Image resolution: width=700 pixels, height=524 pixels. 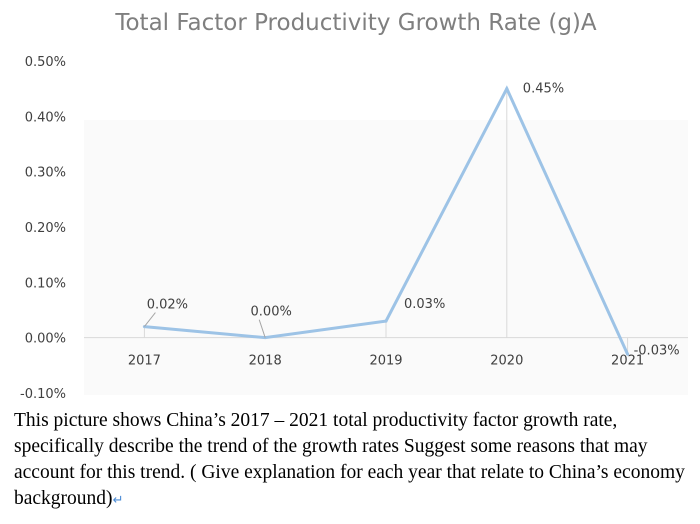 What do you see at coordinates (262, 328) in the screenshot?
I see `data-label-leader-2018` at bounding box center [262, 328].